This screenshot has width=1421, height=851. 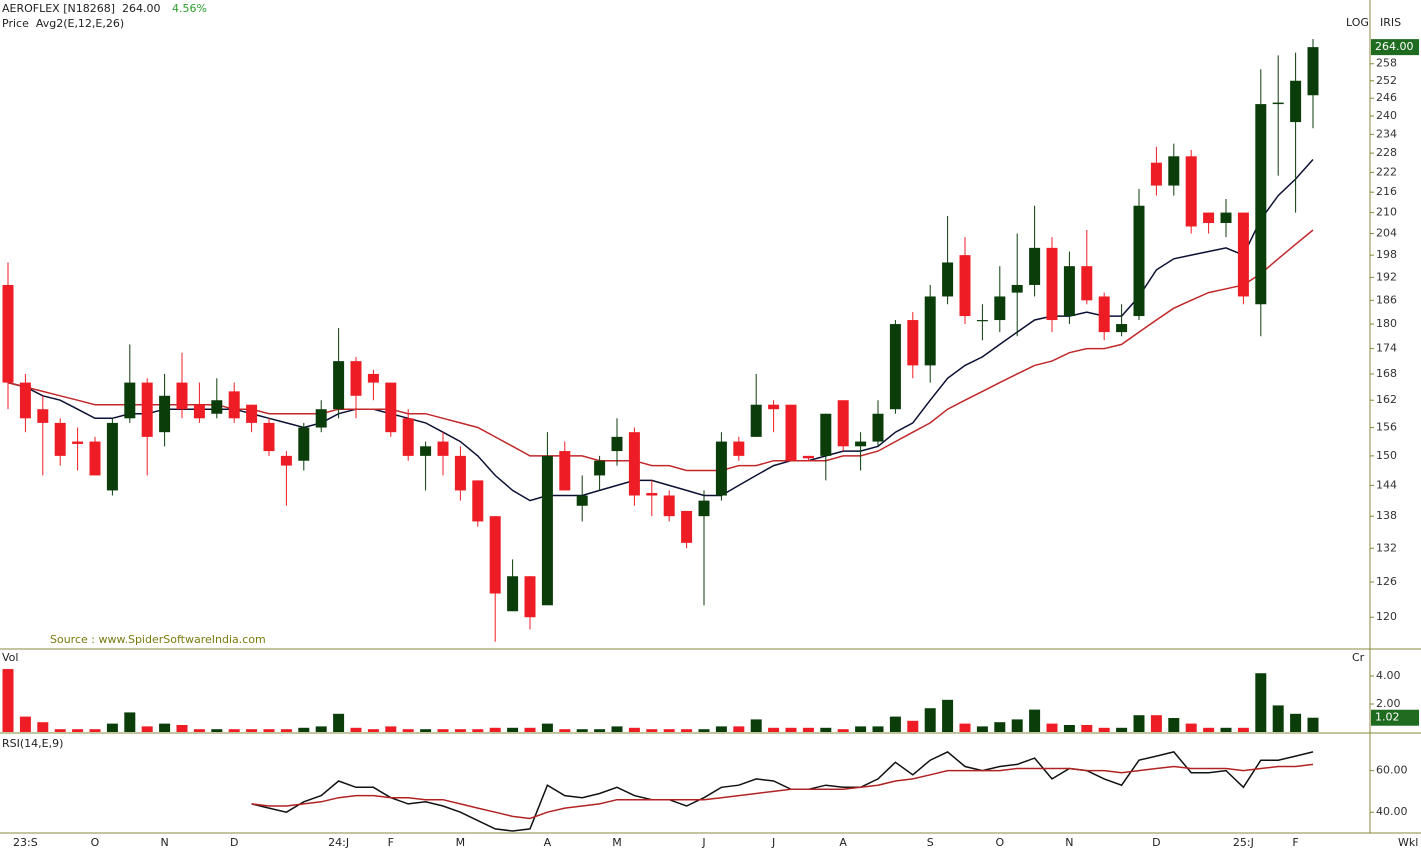 I want to click on y-tick-label: 180, so click(x=1386, y=323).